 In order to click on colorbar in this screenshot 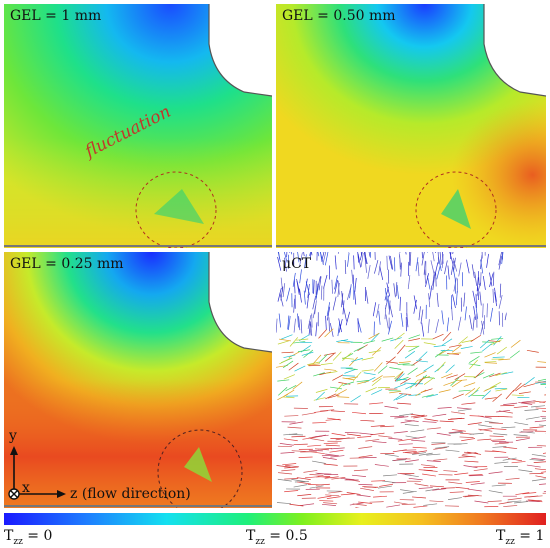, I will do `click(275, 519)`.